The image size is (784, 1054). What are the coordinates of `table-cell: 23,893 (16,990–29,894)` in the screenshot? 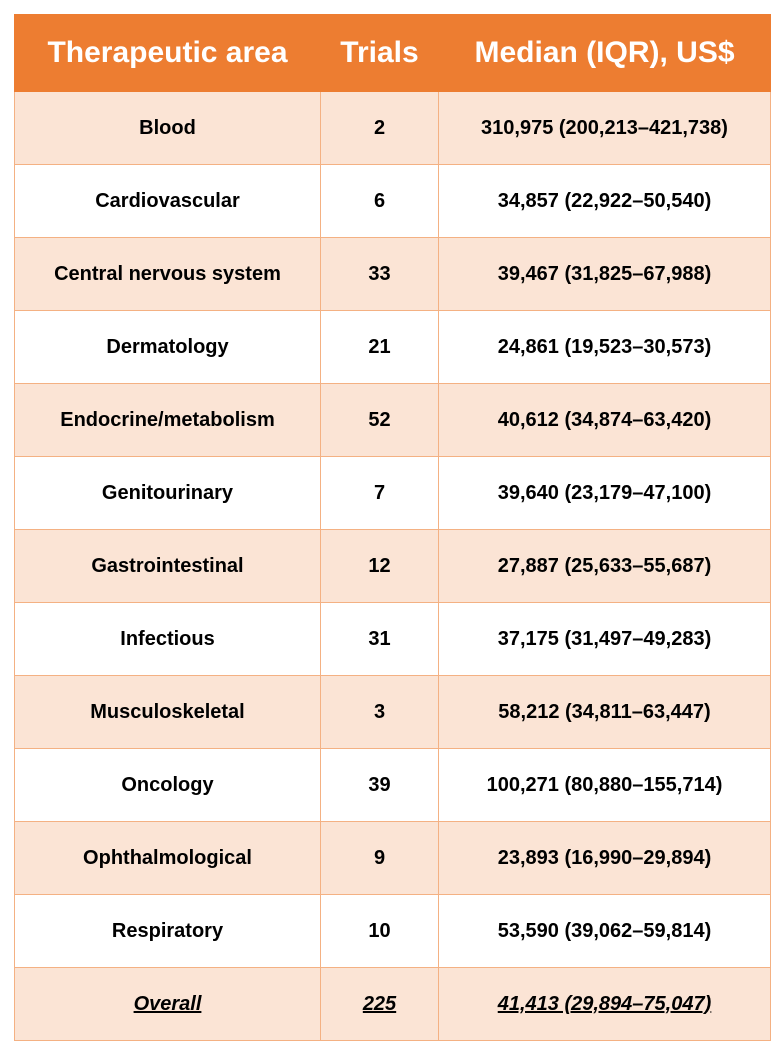 It's located at (604, 858).